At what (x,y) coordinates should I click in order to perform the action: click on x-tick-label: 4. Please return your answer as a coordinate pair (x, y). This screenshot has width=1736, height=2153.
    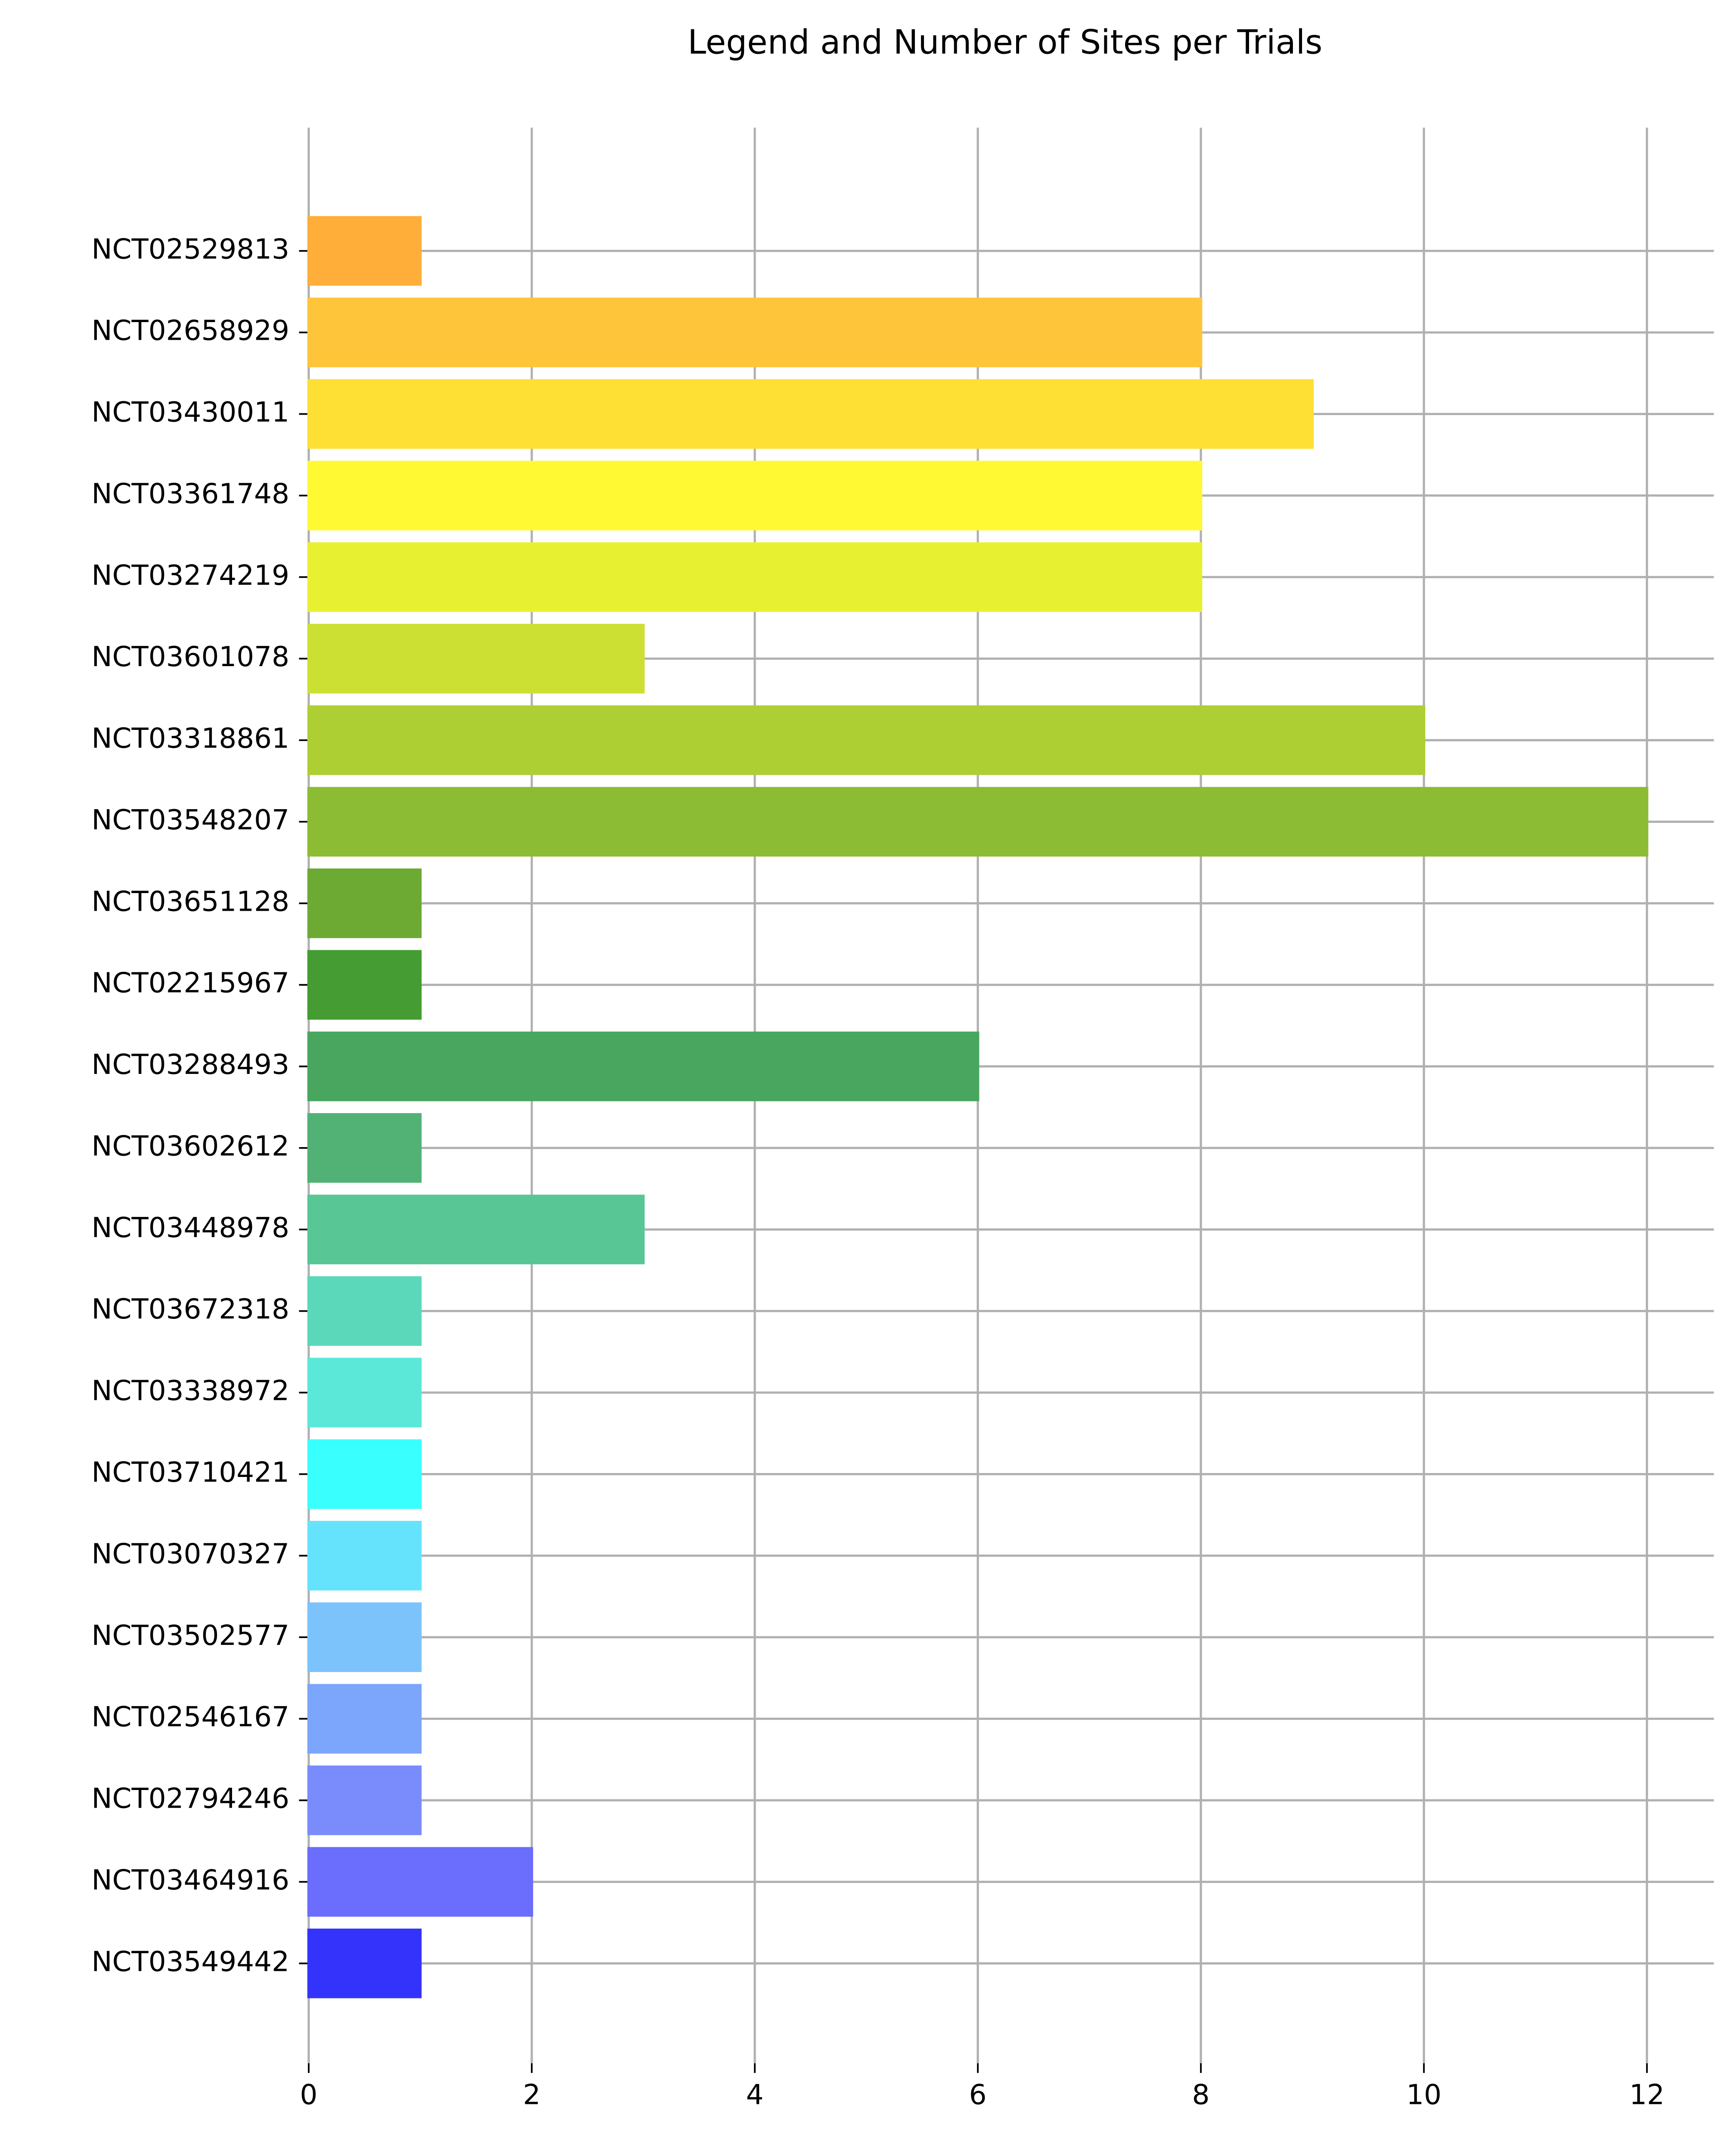
    Looking at the image, I should click on (755, 2095).